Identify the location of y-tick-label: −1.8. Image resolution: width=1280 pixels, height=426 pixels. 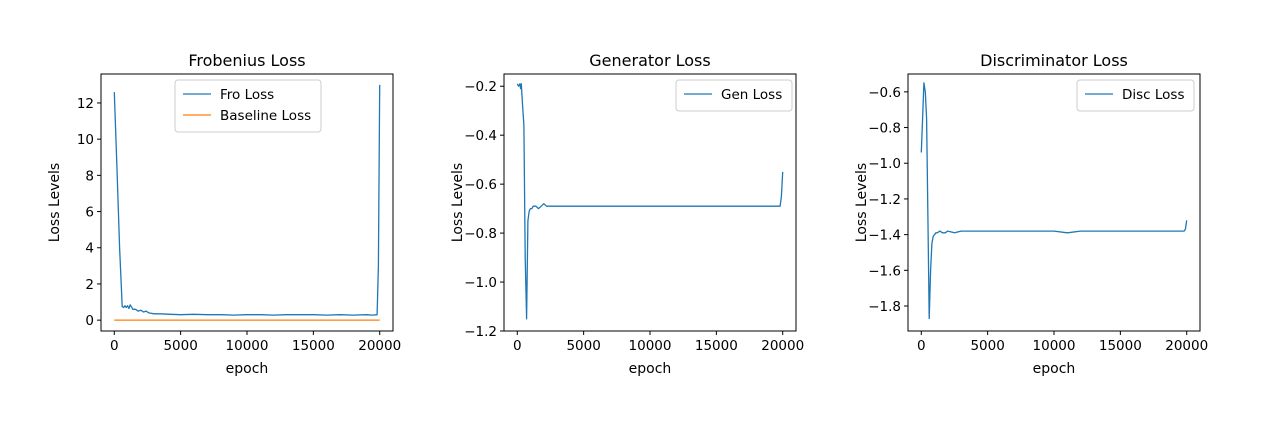
(884, 307).